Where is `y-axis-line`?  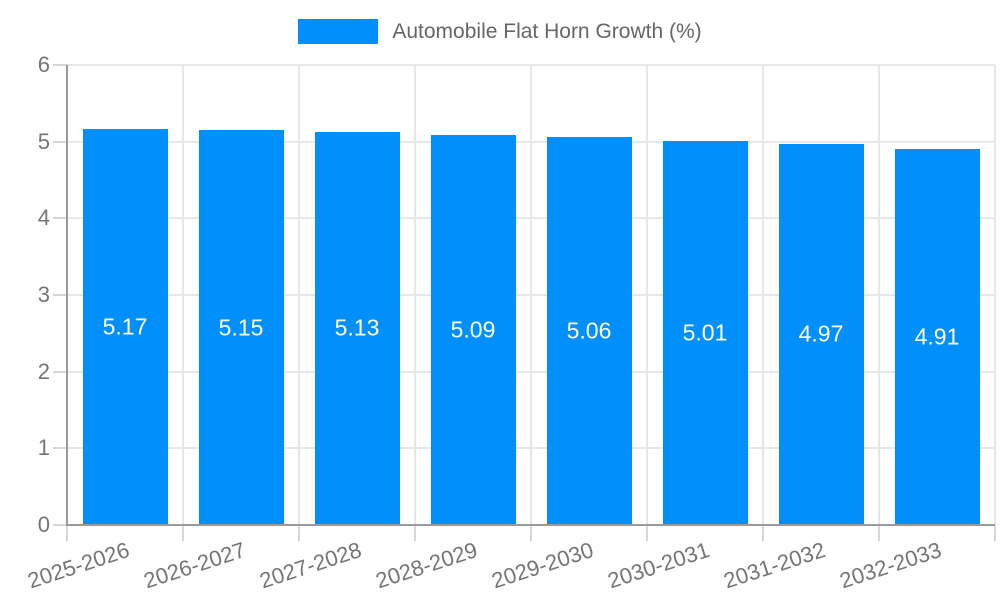
y-axis-line is located at coordinates (67, 295).